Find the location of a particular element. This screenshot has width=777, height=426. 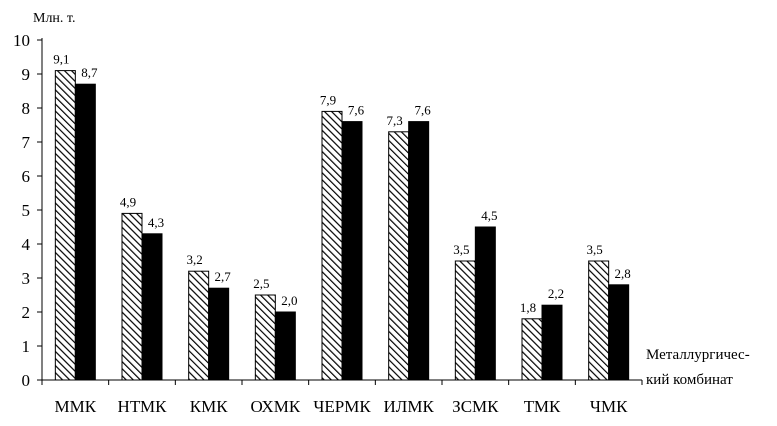

y-tick-label: 0 is located at coordinates (26, 380).